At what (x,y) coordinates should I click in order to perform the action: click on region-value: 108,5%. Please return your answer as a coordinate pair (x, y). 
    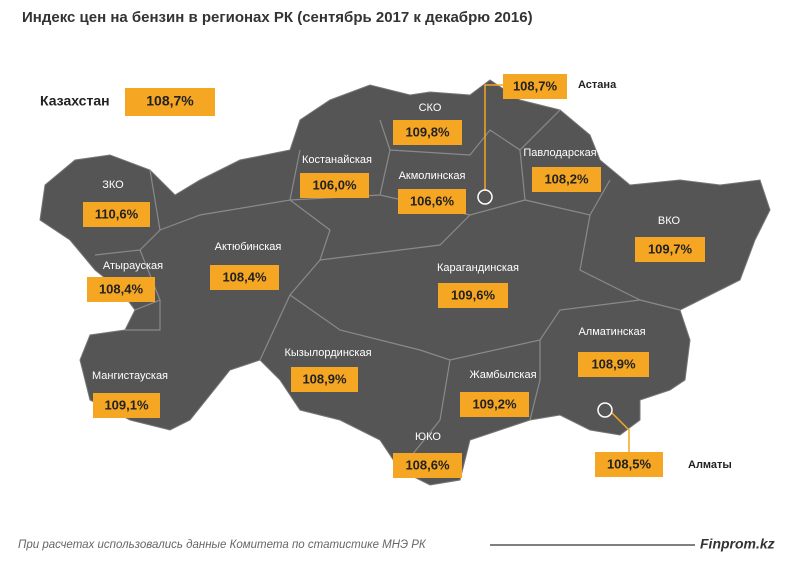
    Looking at the image, I should click on (629, 463).